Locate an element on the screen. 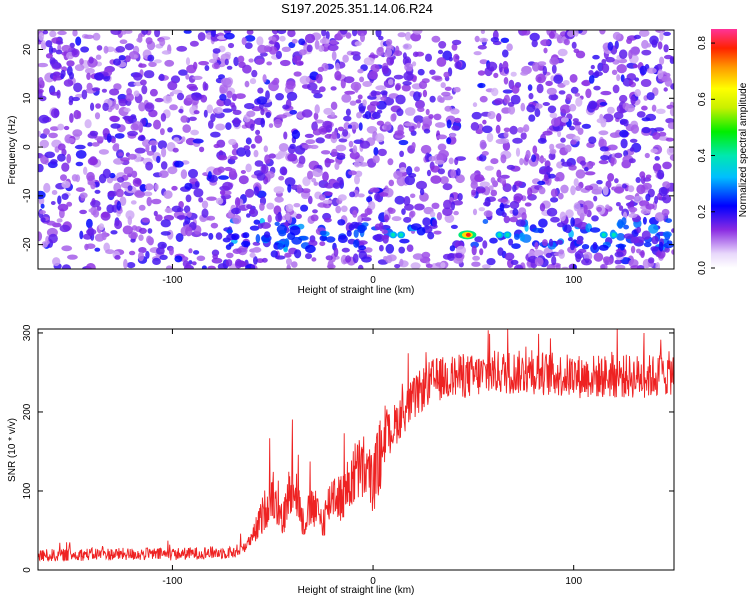 The height and width of the screenshot is (605, 750). colorbar-label: Normalized spectral amplitude is located at coordinates (743, 149).